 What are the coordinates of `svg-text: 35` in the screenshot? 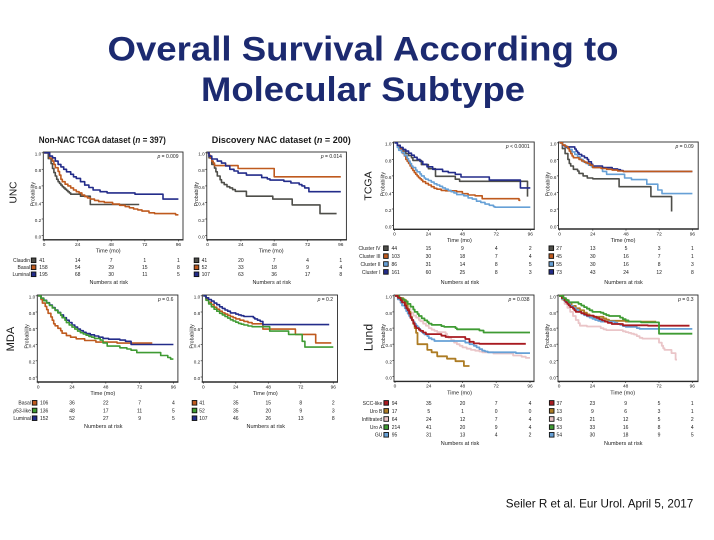 It's located at (236, 404).